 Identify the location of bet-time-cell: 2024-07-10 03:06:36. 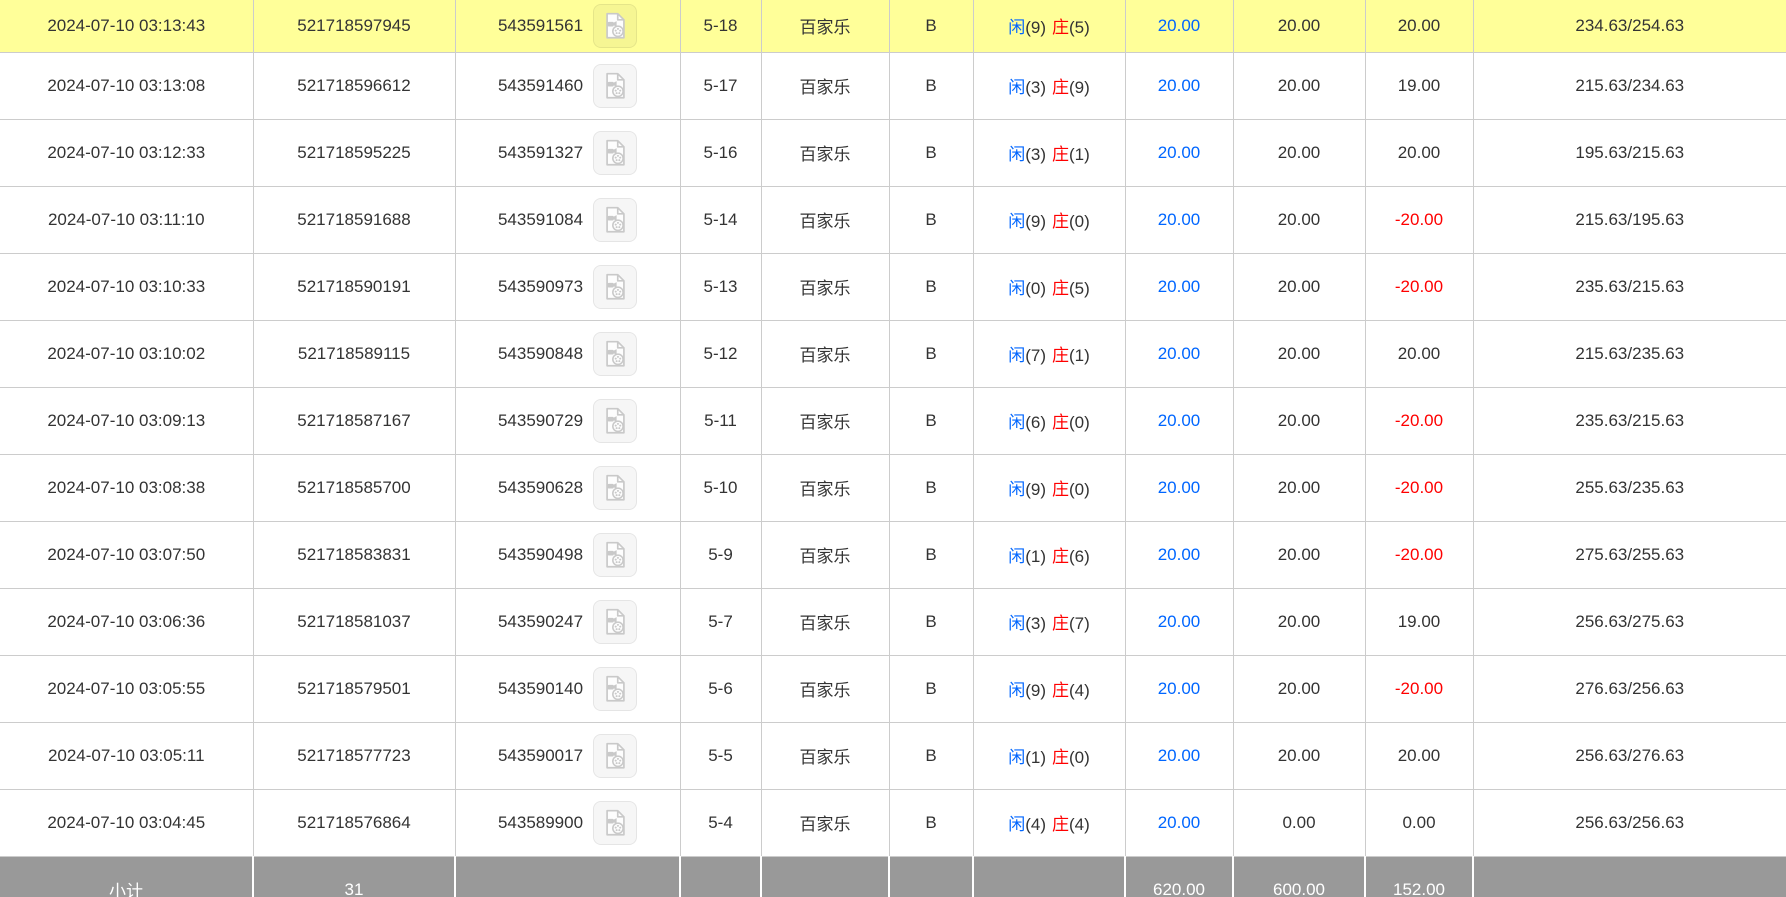
(127, 622).